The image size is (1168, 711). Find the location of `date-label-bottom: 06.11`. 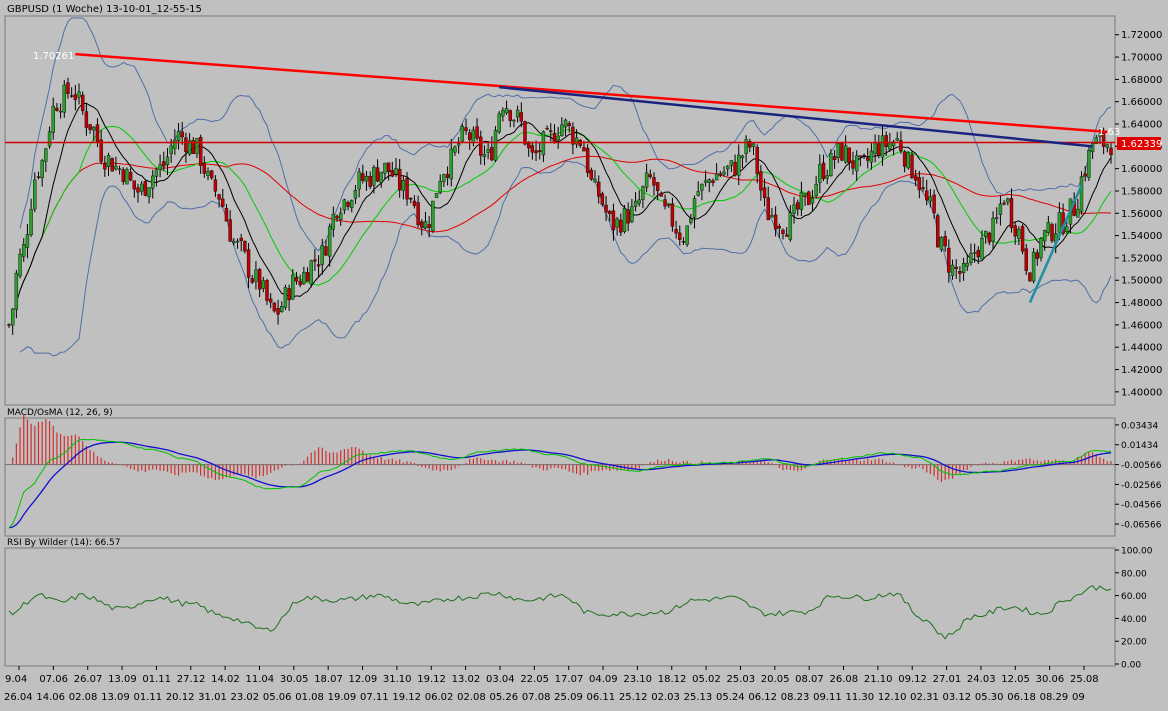

date-label-bottom: 06.11 is located at coordinates (601, 697).